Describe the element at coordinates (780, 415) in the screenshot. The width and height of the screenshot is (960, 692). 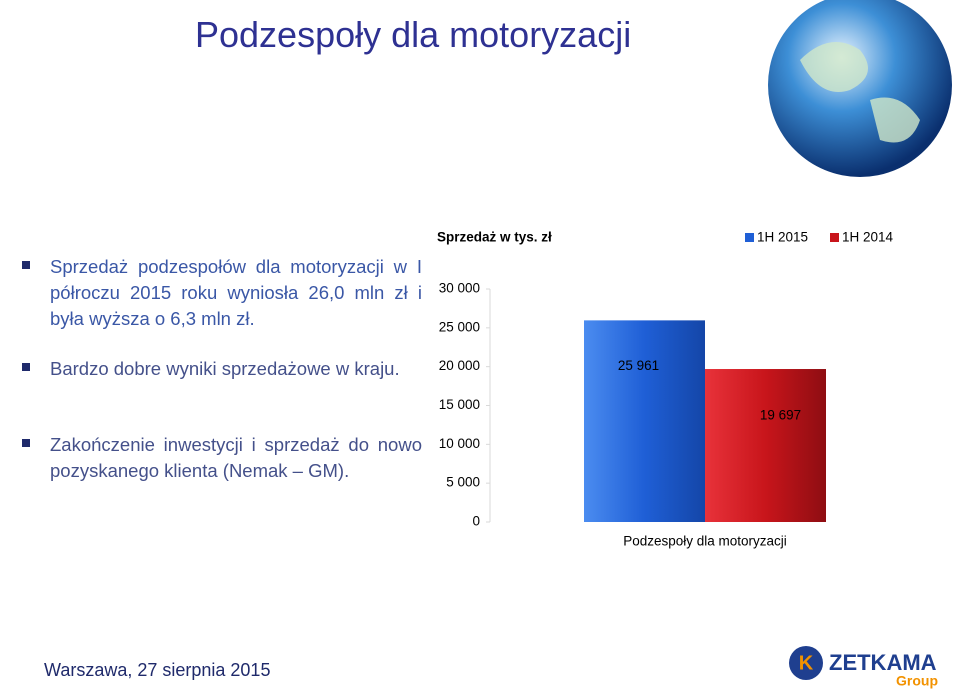
I see `value-label: 19 697` at that location.